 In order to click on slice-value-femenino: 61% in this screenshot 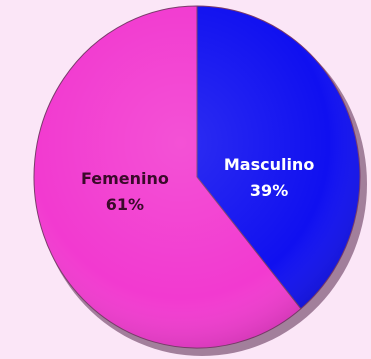, I will do `click(125, 204)`.